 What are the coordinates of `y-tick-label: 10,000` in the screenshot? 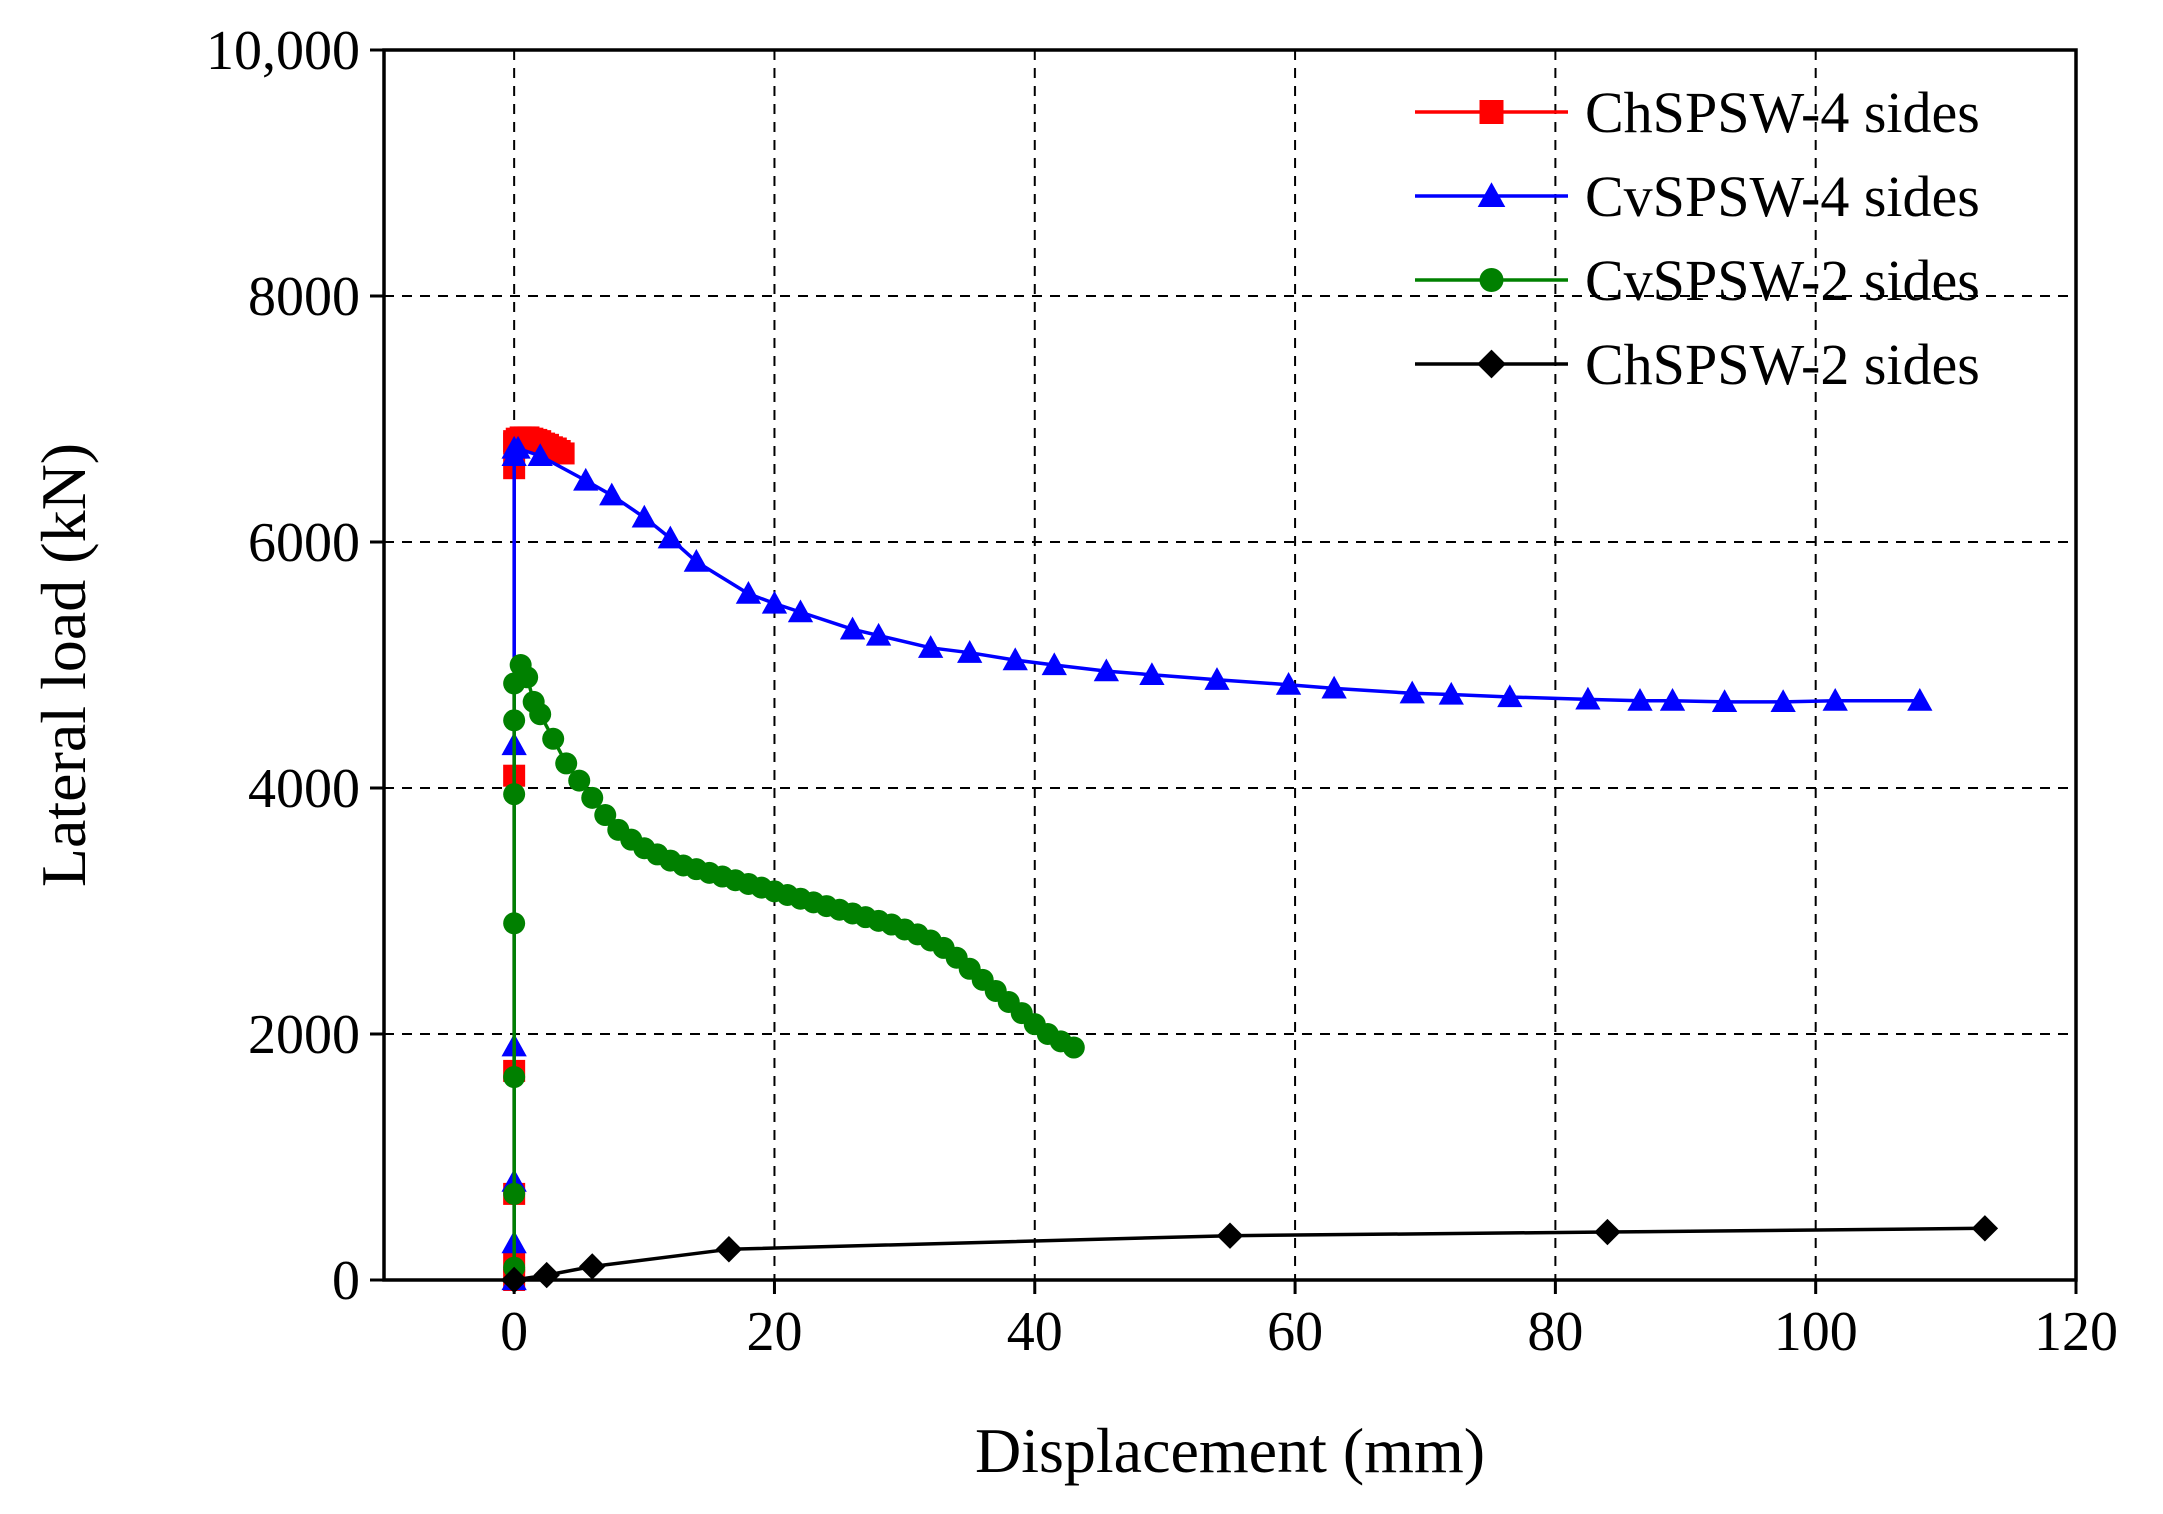 It's located at (283, 51).